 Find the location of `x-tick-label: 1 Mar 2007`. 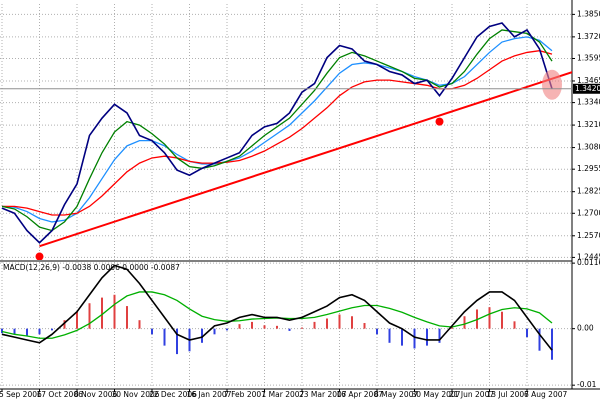

x-tick-label: 1 Mar 2007 is located at coordinates (283, 394).